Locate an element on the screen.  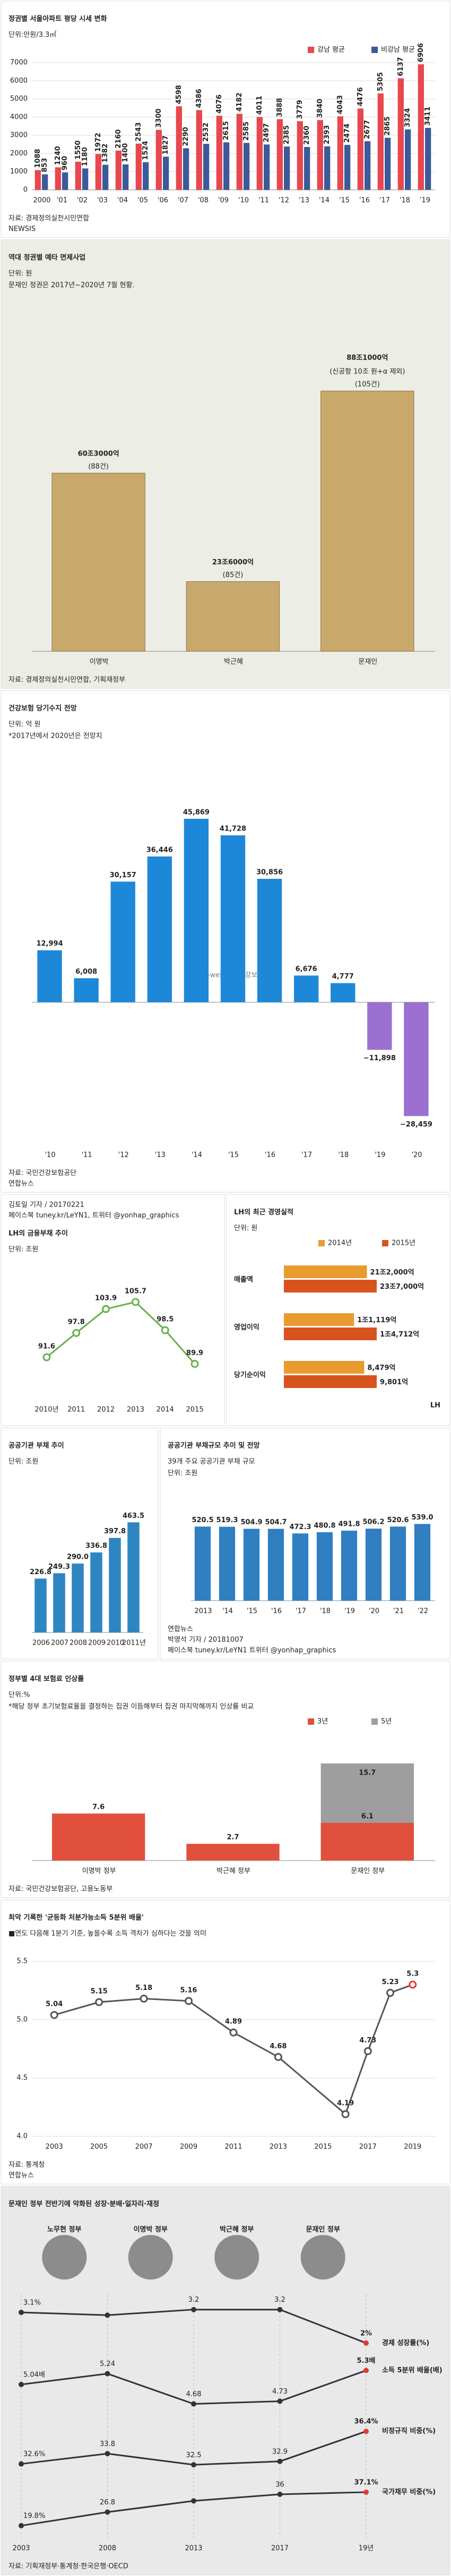
value-label: 1524 is located at coordinates (146, 150).